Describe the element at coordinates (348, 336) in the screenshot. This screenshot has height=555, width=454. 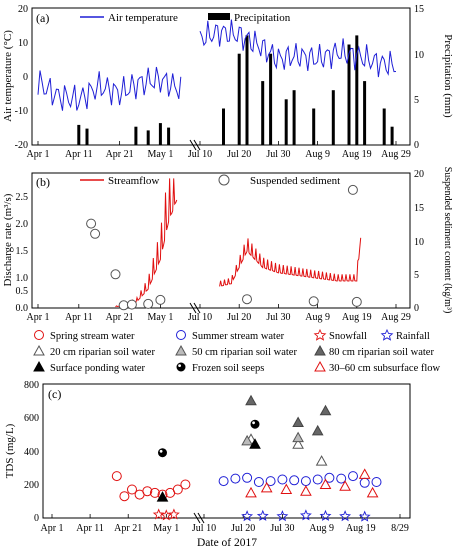
I see `legend-snowfall-label: Snowfall` at that location.